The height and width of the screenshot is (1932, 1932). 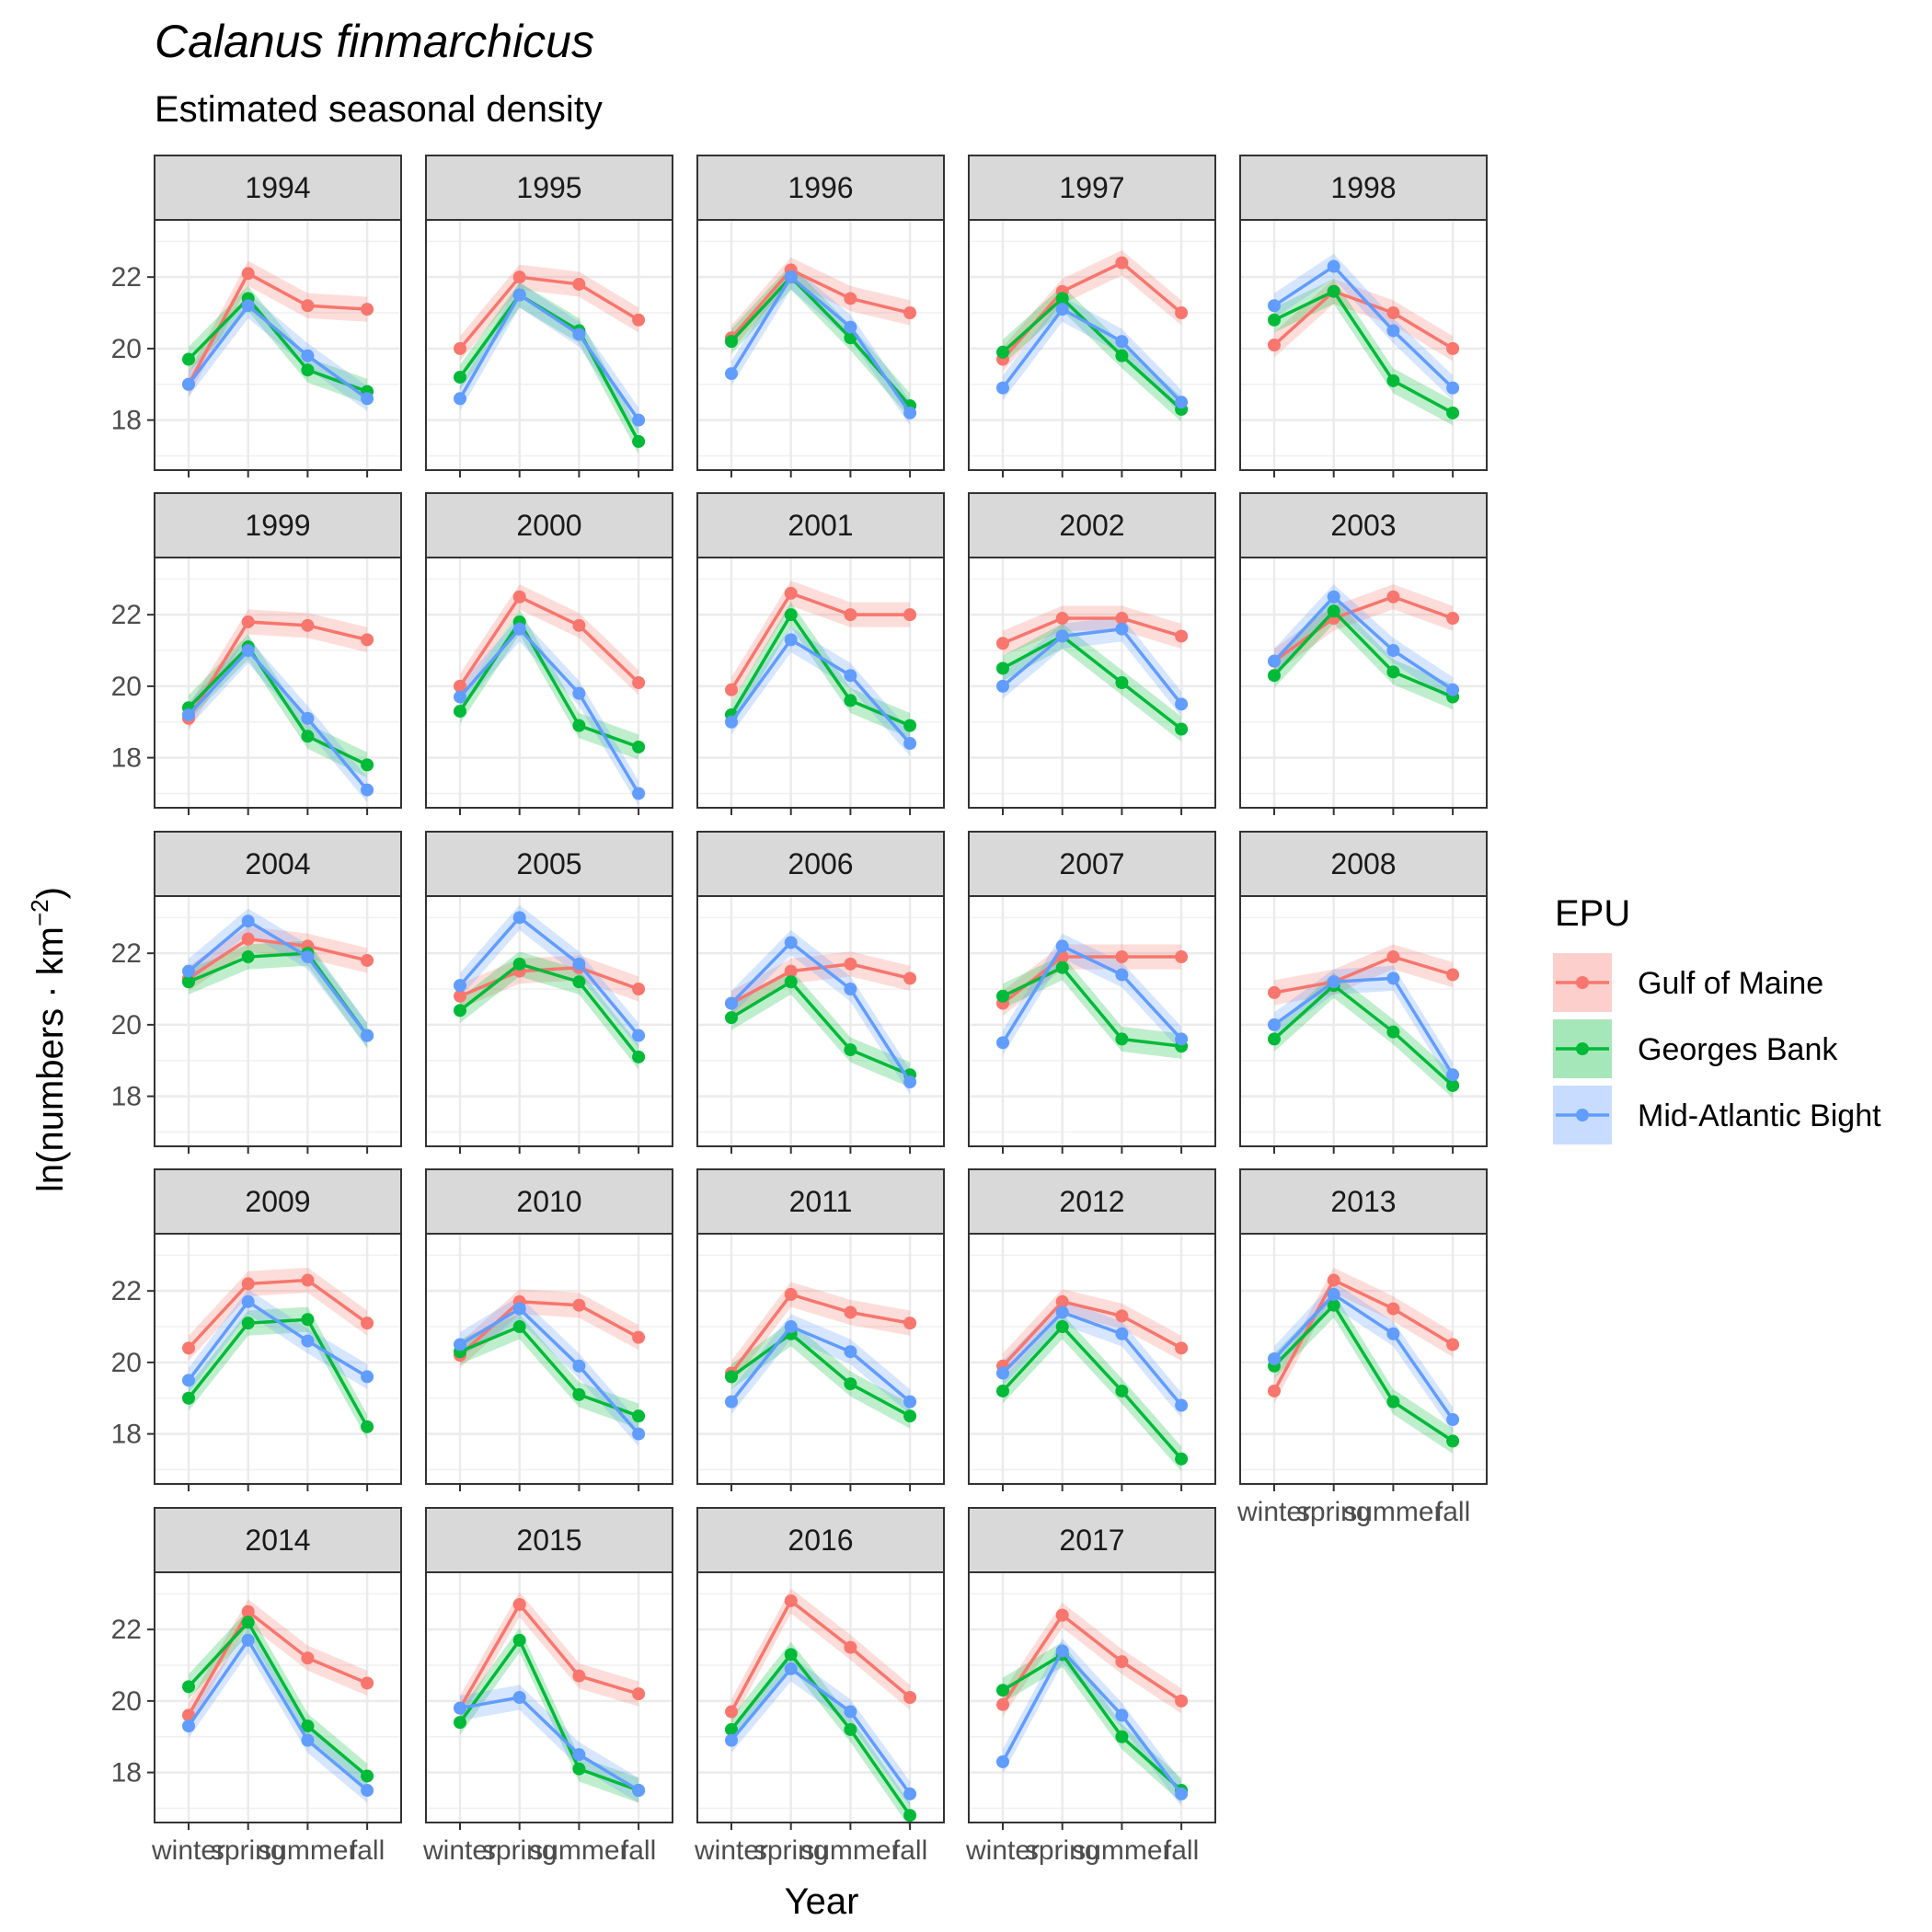 I want to click on facet-strip-label: 2003, so click(x=1363, y=525).